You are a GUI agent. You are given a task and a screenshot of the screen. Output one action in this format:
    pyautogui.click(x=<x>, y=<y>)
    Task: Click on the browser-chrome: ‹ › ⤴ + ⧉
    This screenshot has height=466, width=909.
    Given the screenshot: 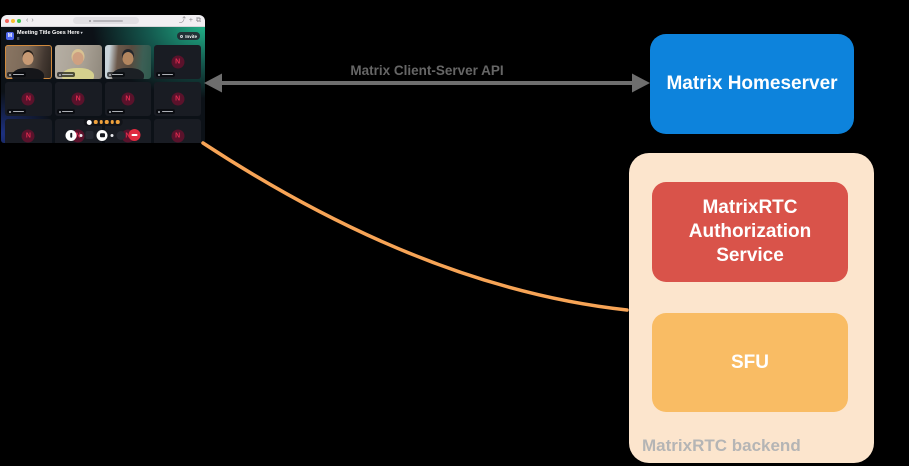 What is the action you would take?
    pyautogui.click(x=103, y=21)
    